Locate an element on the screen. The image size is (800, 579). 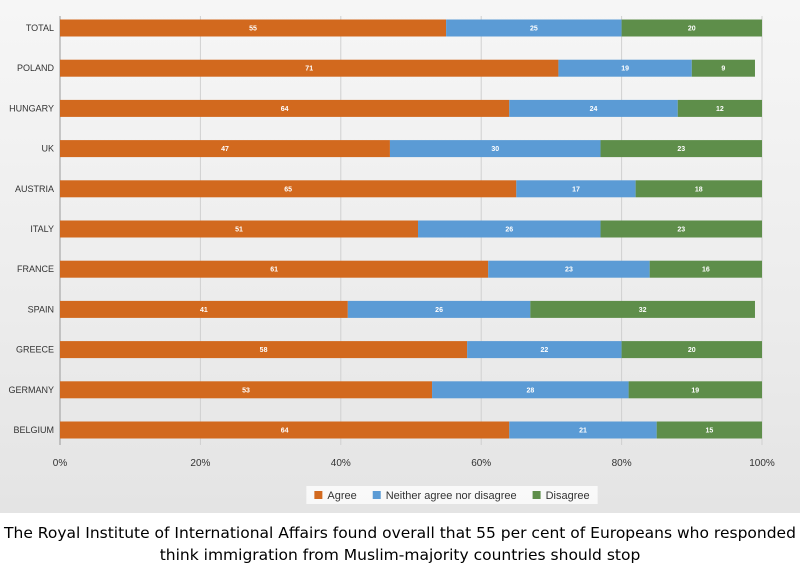
data-label: 41 is located at coordinates (204, 310).